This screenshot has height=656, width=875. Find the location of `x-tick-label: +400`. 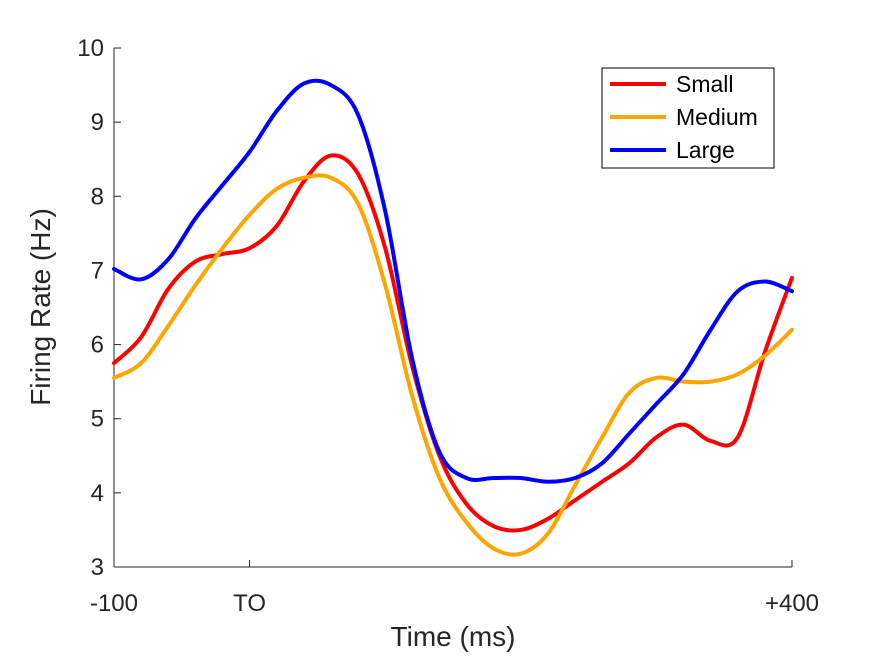

x-tick-label: +400 is located at coordinates (792, 603).